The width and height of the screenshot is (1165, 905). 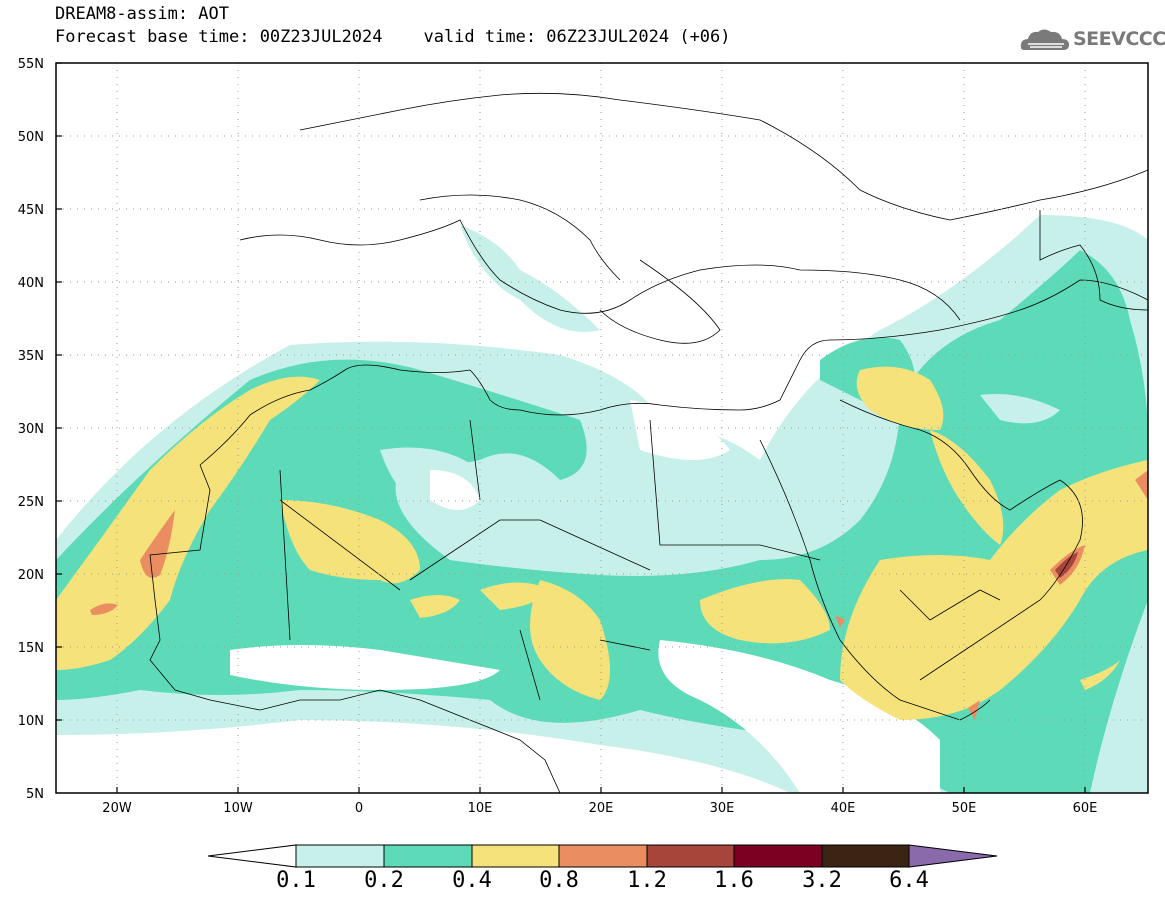 I want to click on lon-label: 10W, so click(x=238, y=808).